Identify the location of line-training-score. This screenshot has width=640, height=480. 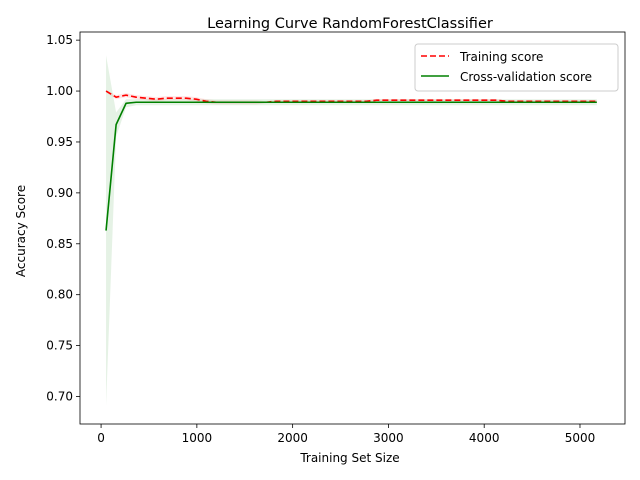
(351, 97).